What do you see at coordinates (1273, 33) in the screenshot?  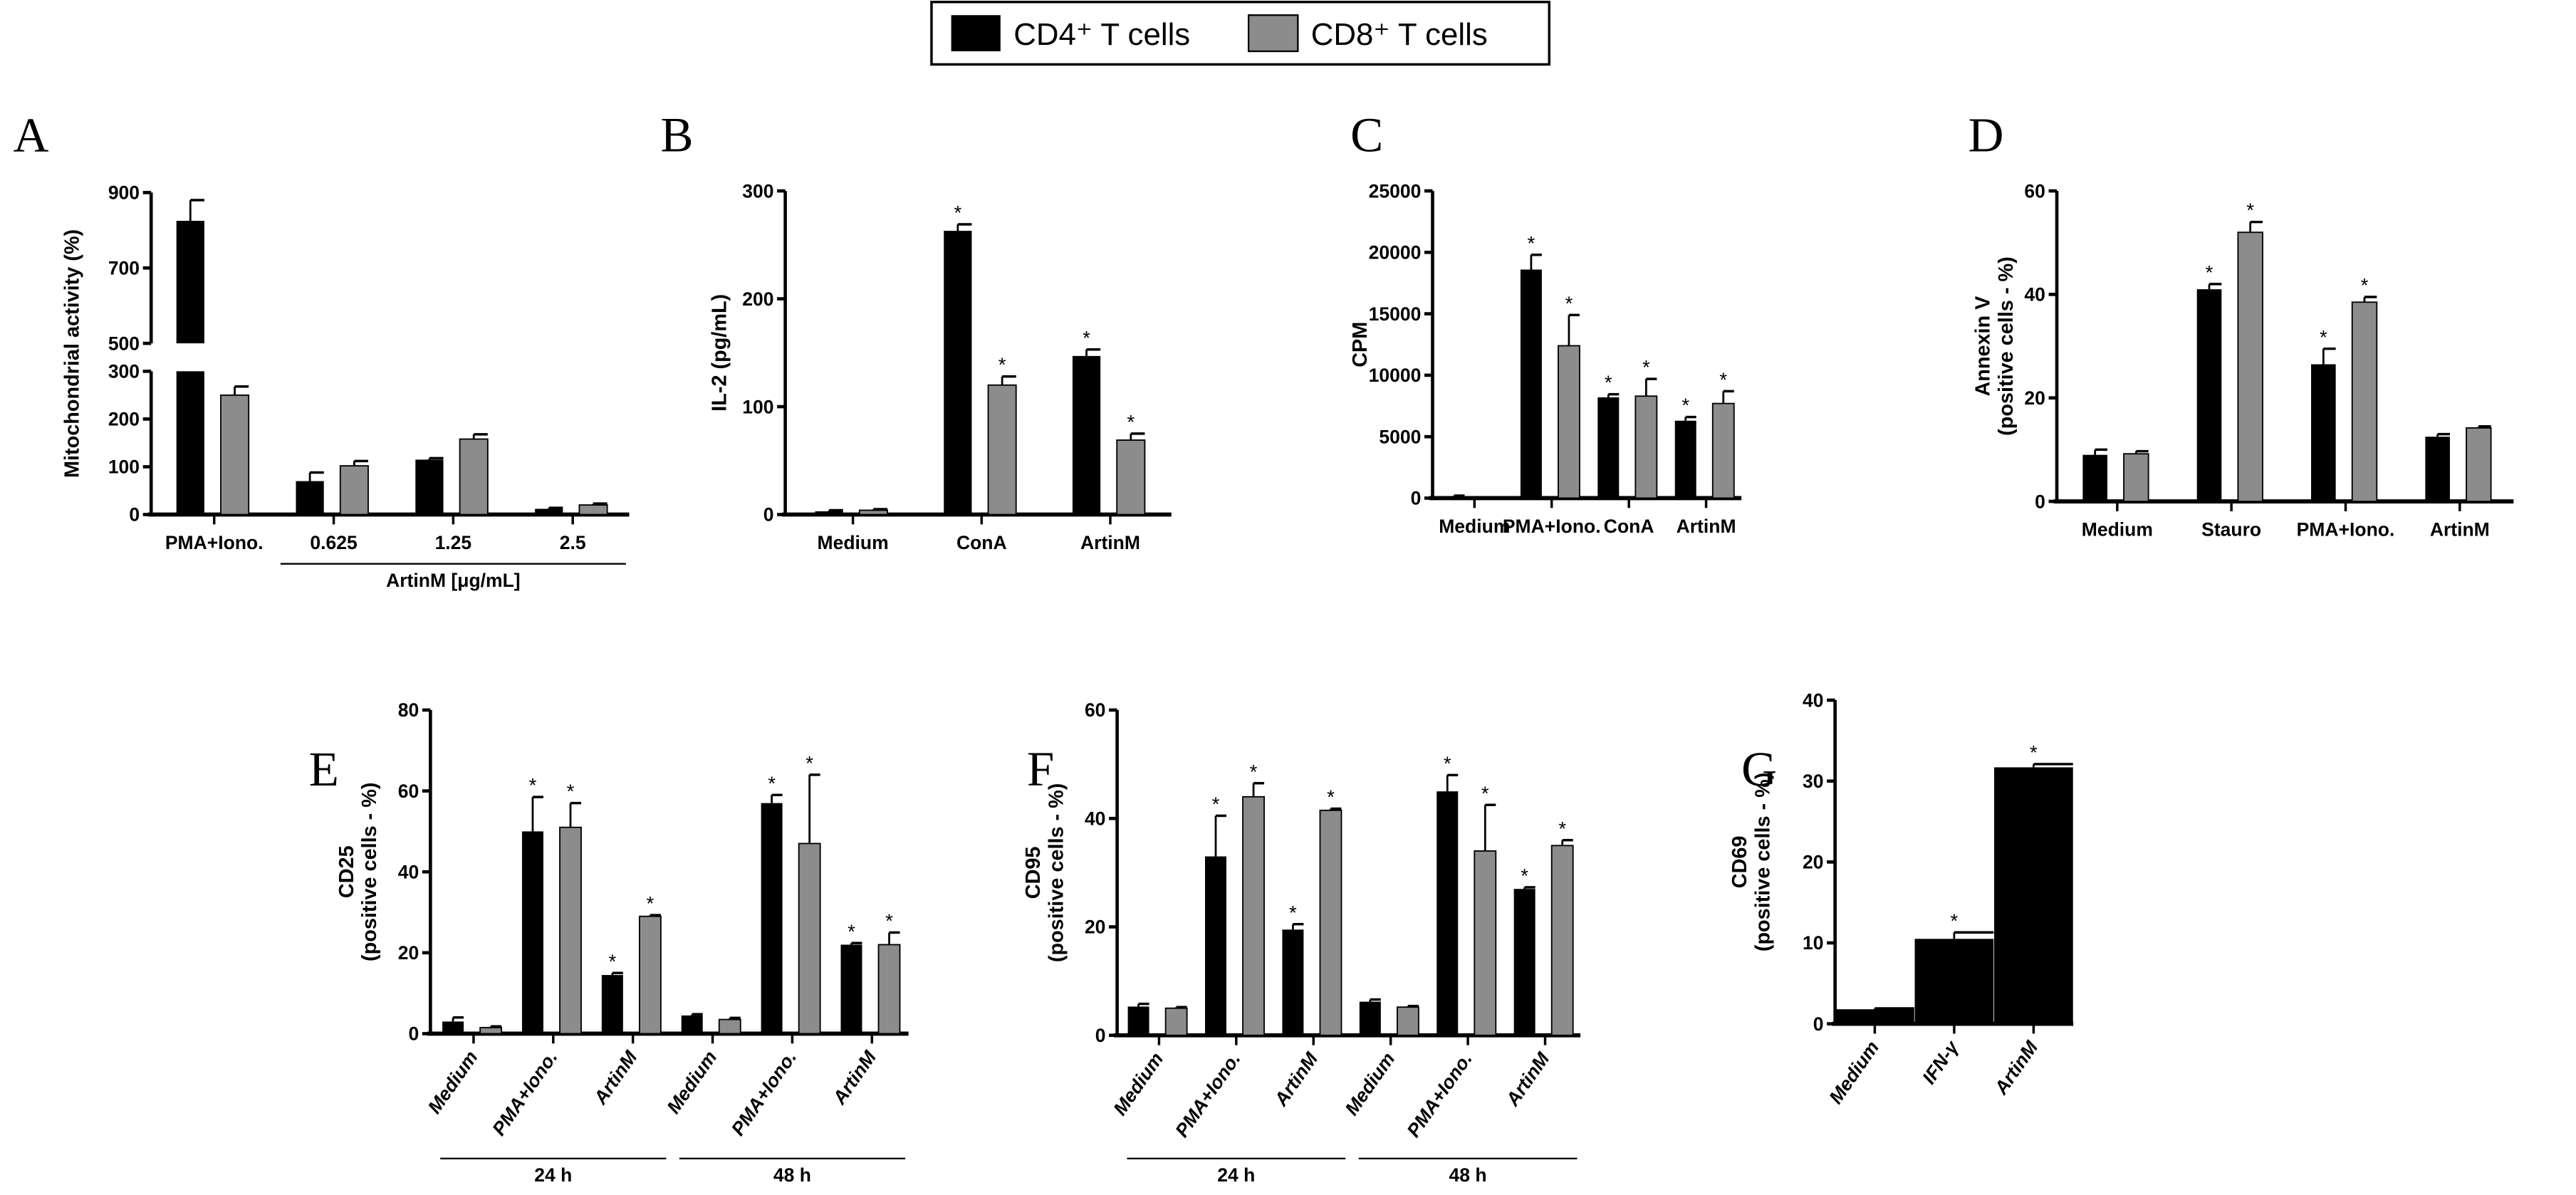 I see `legend-swatch-cd8` at bounding box center [1273, 33].